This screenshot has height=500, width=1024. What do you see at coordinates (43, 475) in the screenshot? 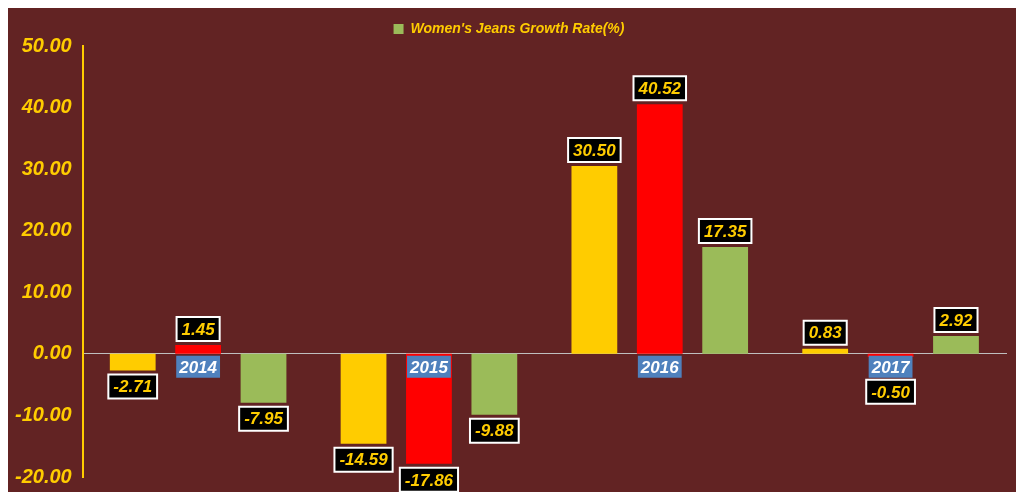
I see `y-tick-label: -20.00` at bounding box center [43, 475].